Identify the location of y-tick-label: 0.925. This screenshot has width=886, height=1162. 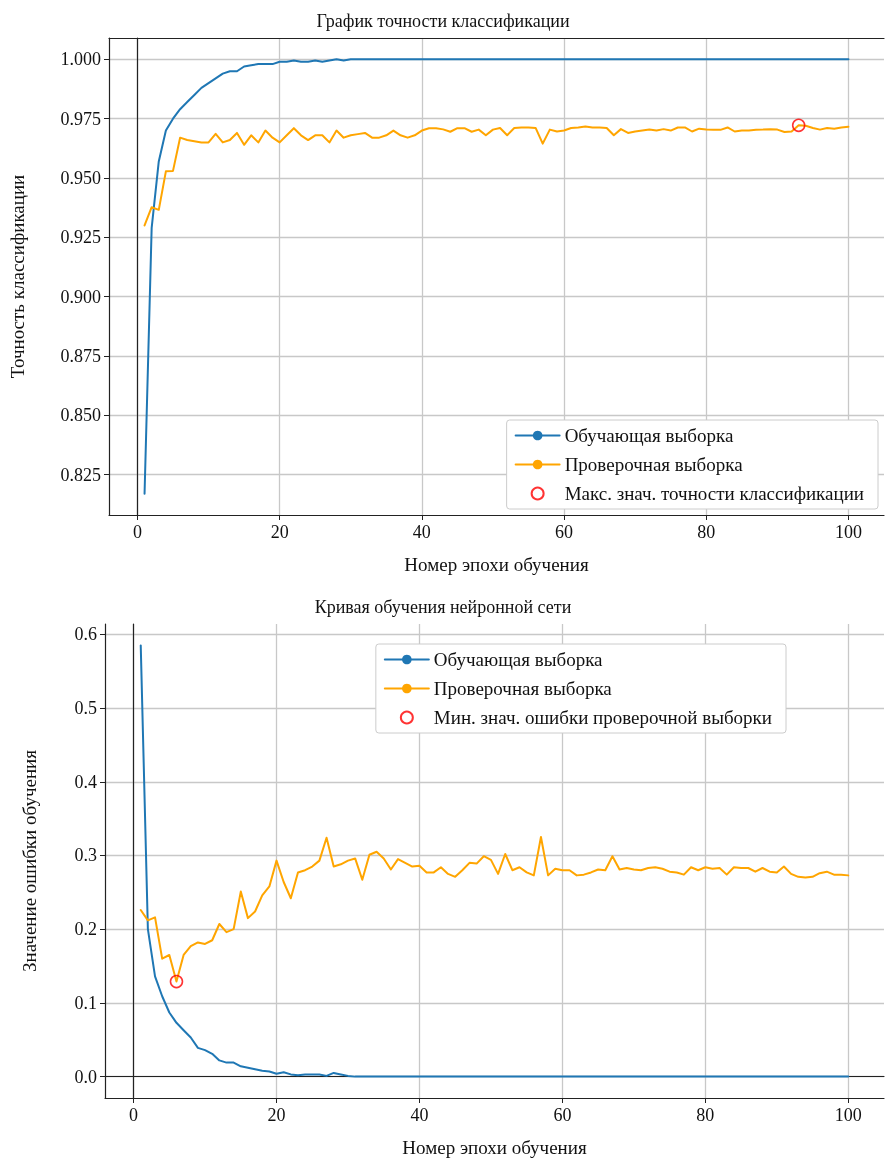
(80, 237).